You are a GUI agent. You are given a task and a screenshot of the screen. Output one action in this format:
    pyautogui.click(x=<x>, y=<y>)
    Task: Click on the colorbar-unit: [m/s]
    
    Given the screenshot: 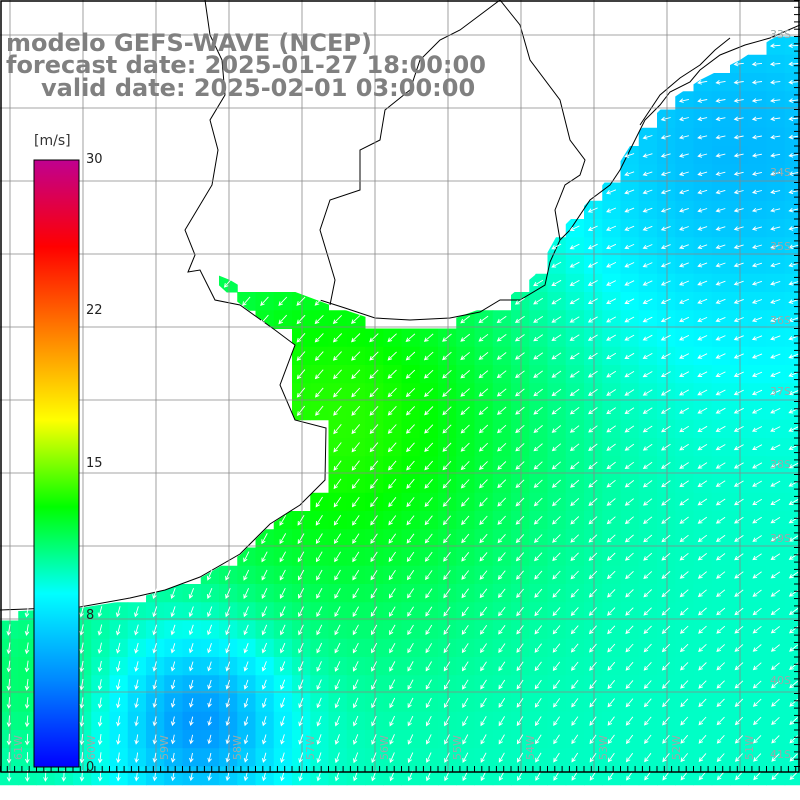 What is the action you would take?
    pyautogui.click(x=52, y=141)
    